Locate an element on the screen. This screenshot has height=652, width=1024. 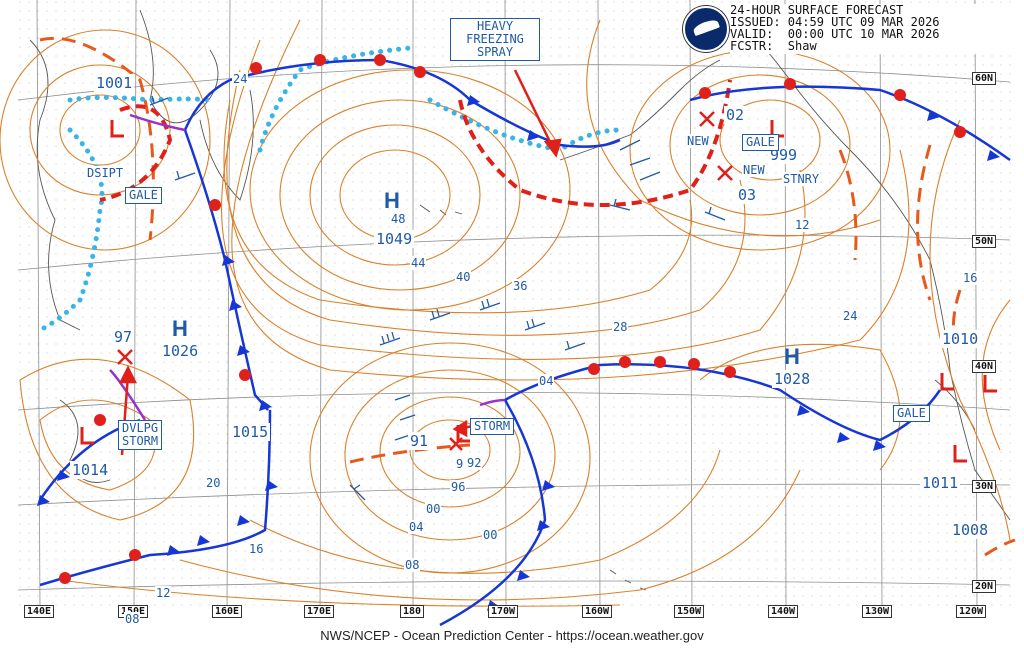
lon-label: 130W is located at coordinates (877, 611).